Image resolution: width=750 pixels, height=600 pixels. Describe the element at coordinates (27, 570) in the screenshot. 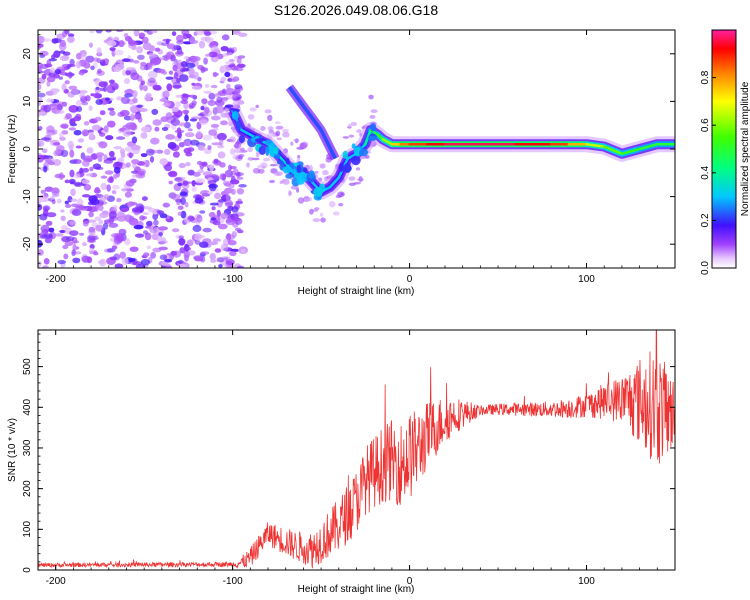

I see `y-tick-label: 0` at that location.